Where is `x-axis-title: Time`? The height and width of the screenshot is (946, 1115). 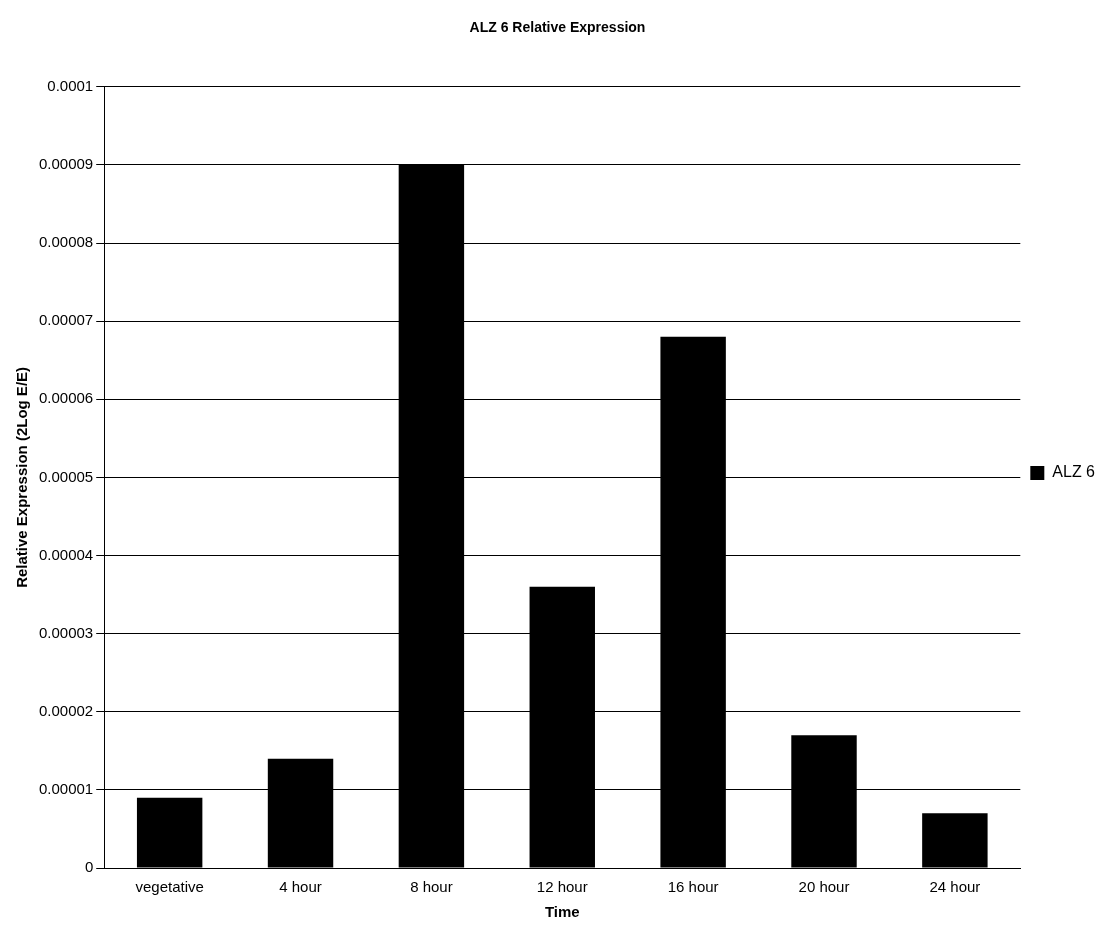 x-axis-title: Time is located at coordinates (562, 912).